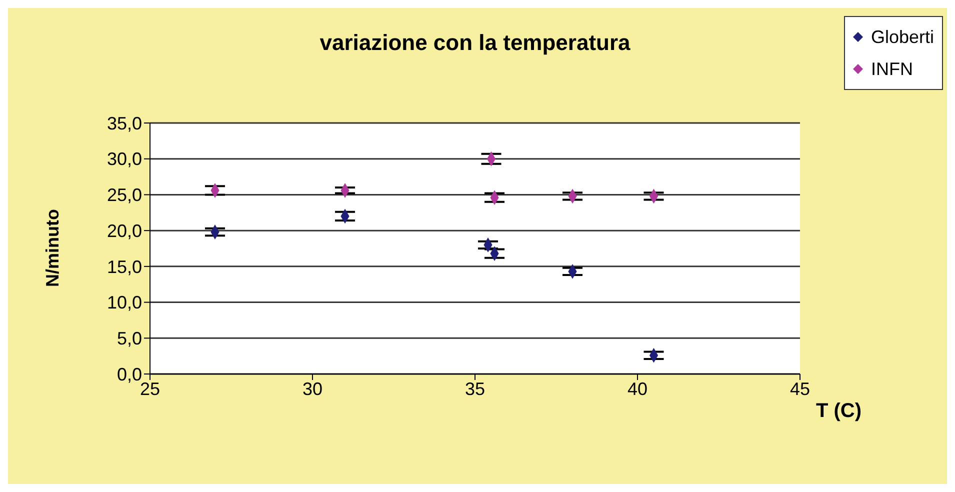  What do you see at coordinates (124, 123) in the screenshot?
I see `y-tick-label: 35,0` at bounding box center [124, 123].